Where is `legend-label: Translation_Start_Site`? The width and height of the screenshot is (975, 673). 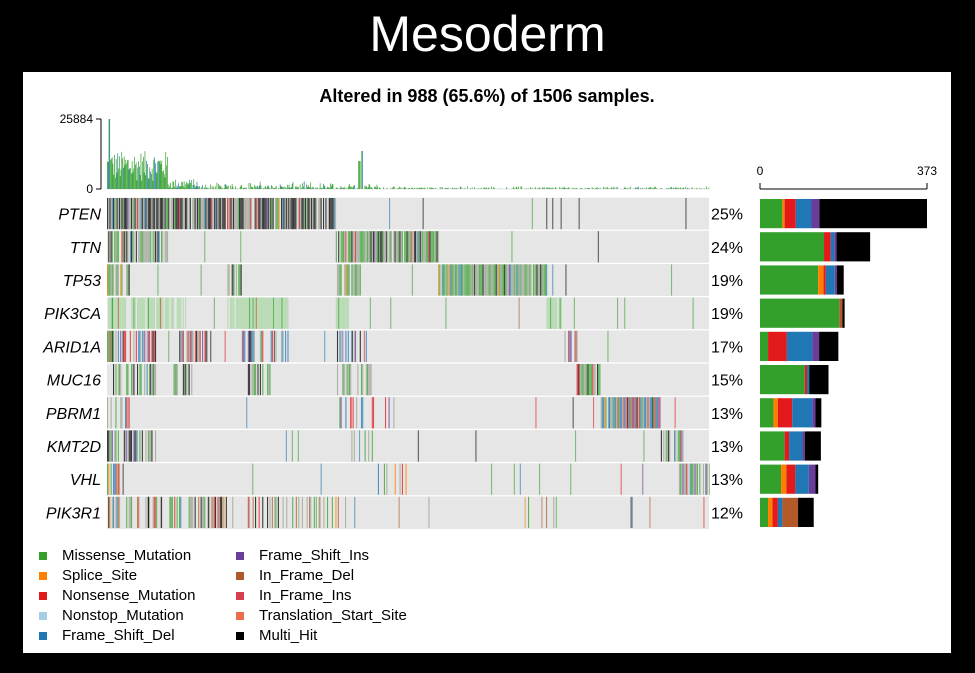 legend-label: Translation_Start_Site is located at coordinates (333, 615).